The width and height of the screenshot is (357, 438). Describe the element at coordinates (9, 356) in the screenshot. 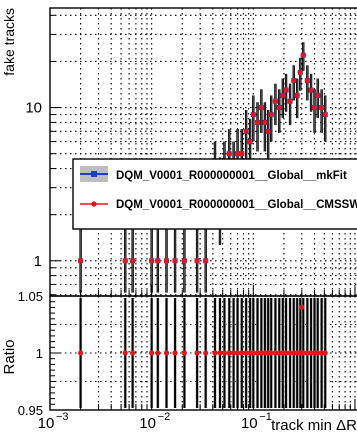

I see `ratio-axis-title: Ratio` at that location.